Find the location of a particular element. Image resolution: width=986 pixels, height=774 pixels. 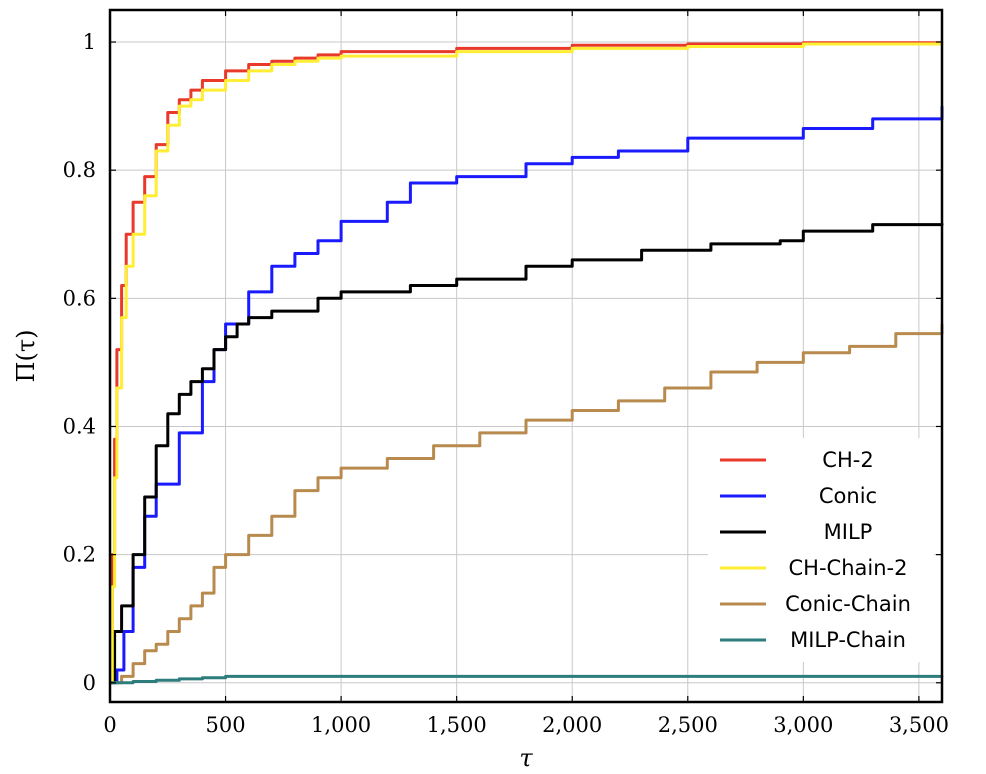

series-line-milp-chain is located at coordinates (527, 679).